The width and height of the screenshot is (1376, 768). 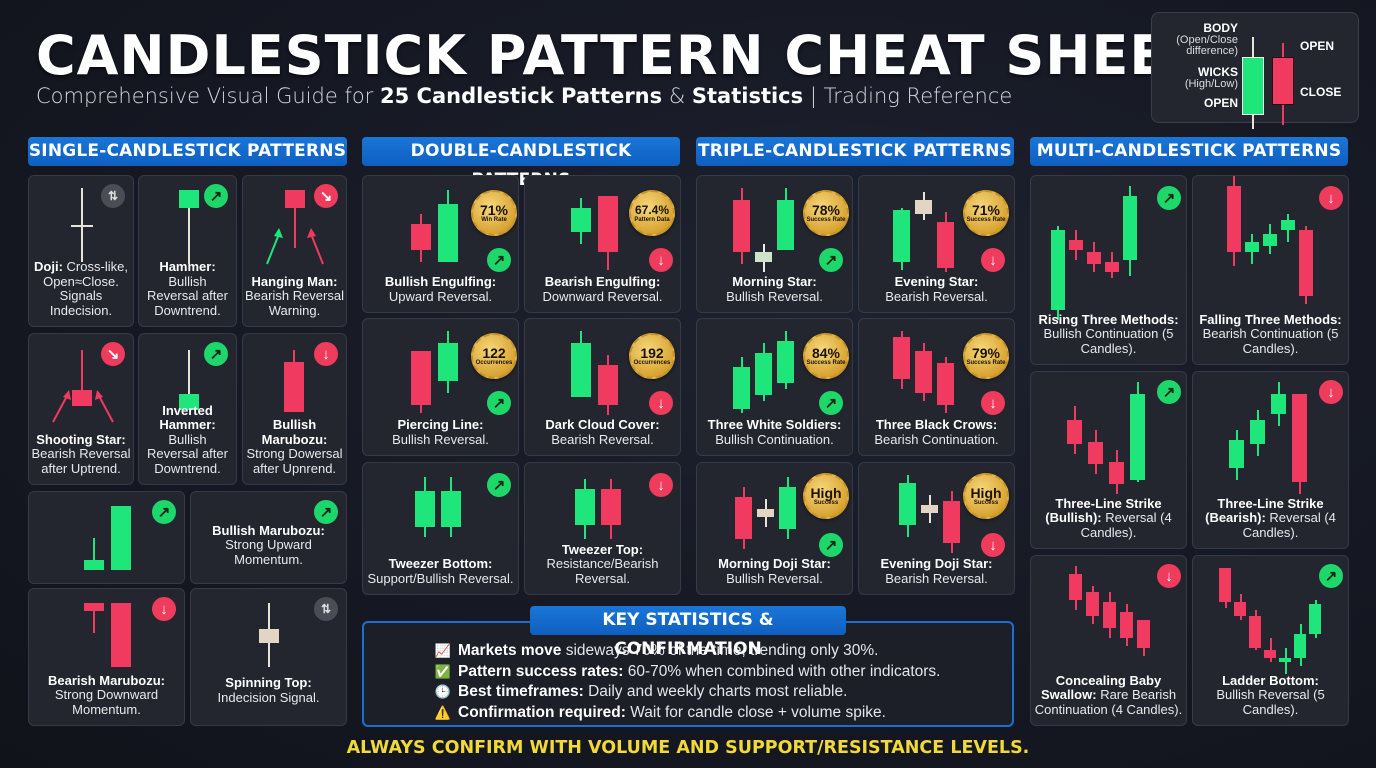 What do you see at coordinates (1207, 39) in the screenshot?
I see `legend-body-label: BODY (Open/Close difference)` at bounding box center [1207, 39].